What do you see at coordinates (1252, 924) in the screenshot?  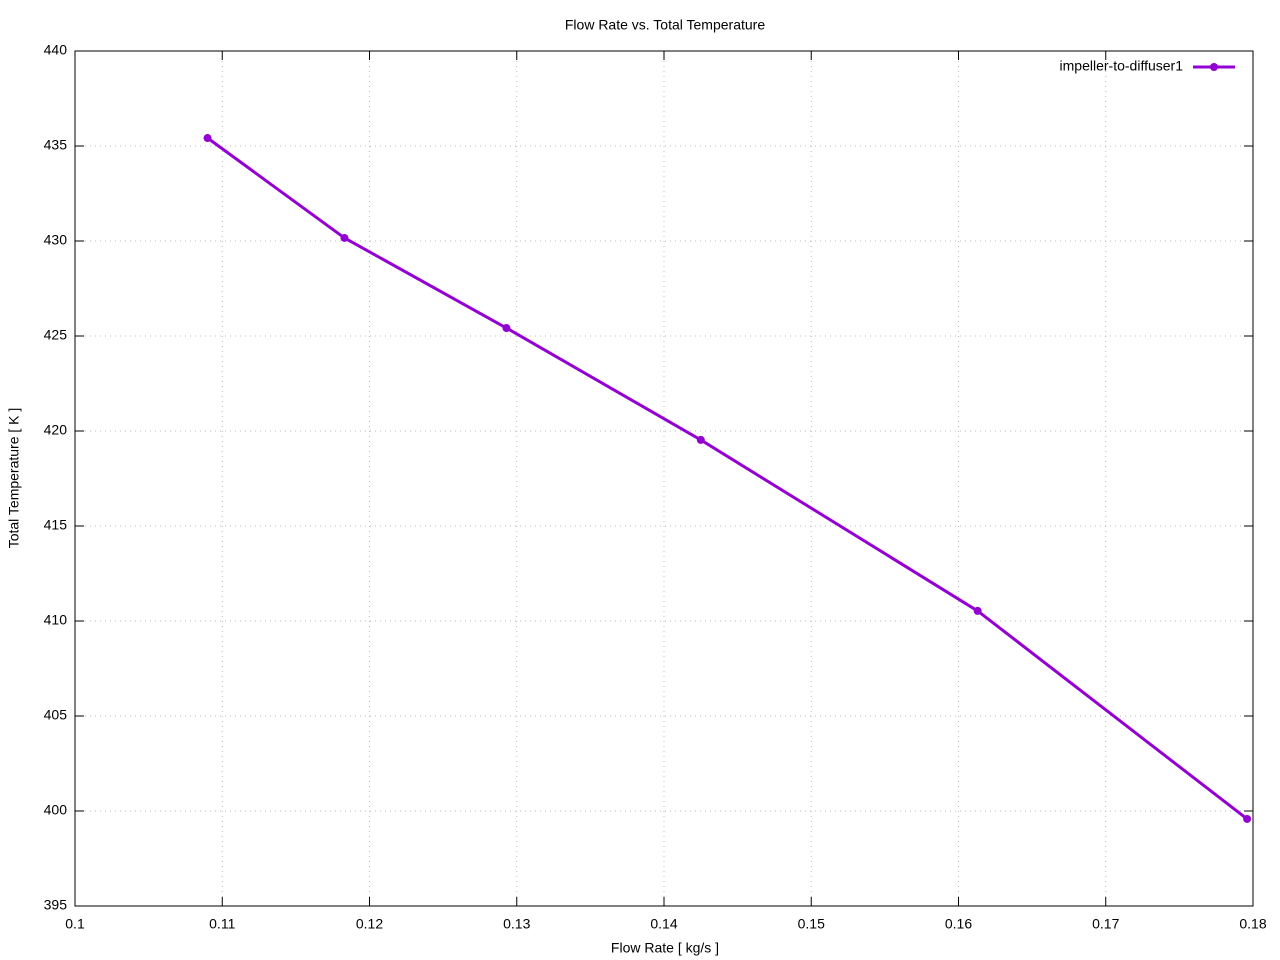 I see `x-tick-label: 0.18` at bounding box center [1252, 924].